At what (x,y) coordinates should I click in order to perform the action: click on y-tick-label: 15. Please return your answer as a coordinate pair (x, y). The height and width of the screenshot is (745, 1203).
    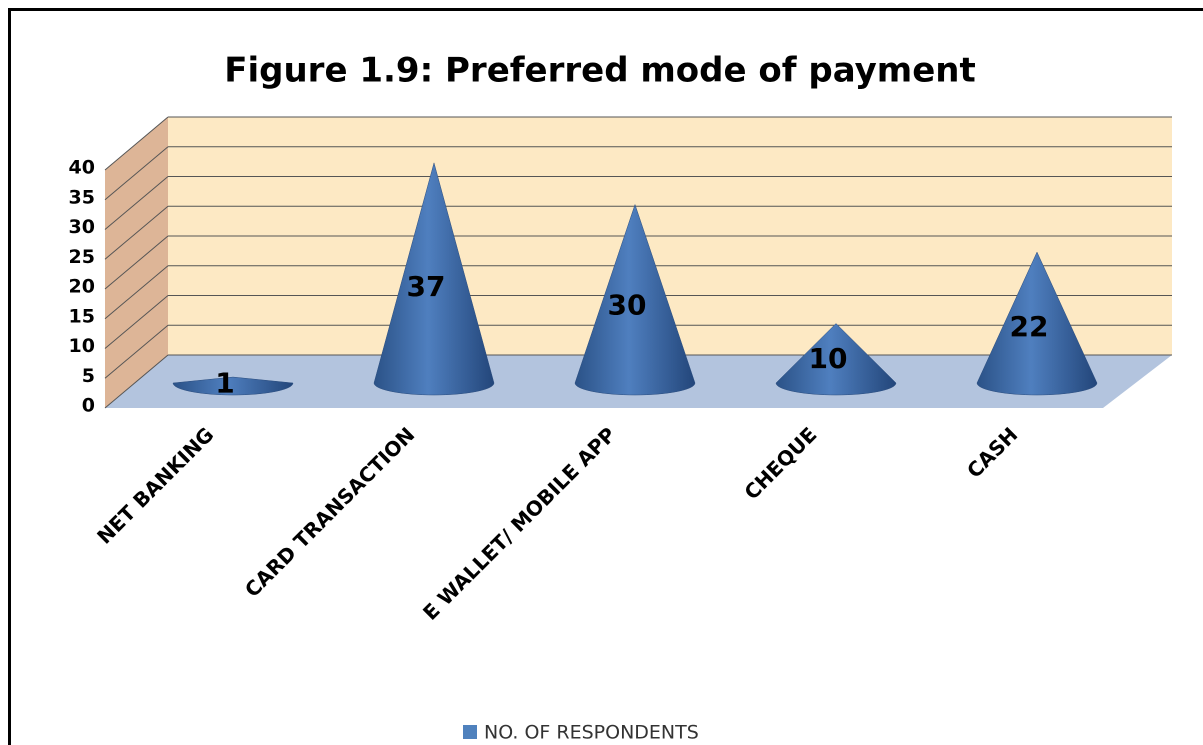
    Looking at the image, I should click on (82, 316).